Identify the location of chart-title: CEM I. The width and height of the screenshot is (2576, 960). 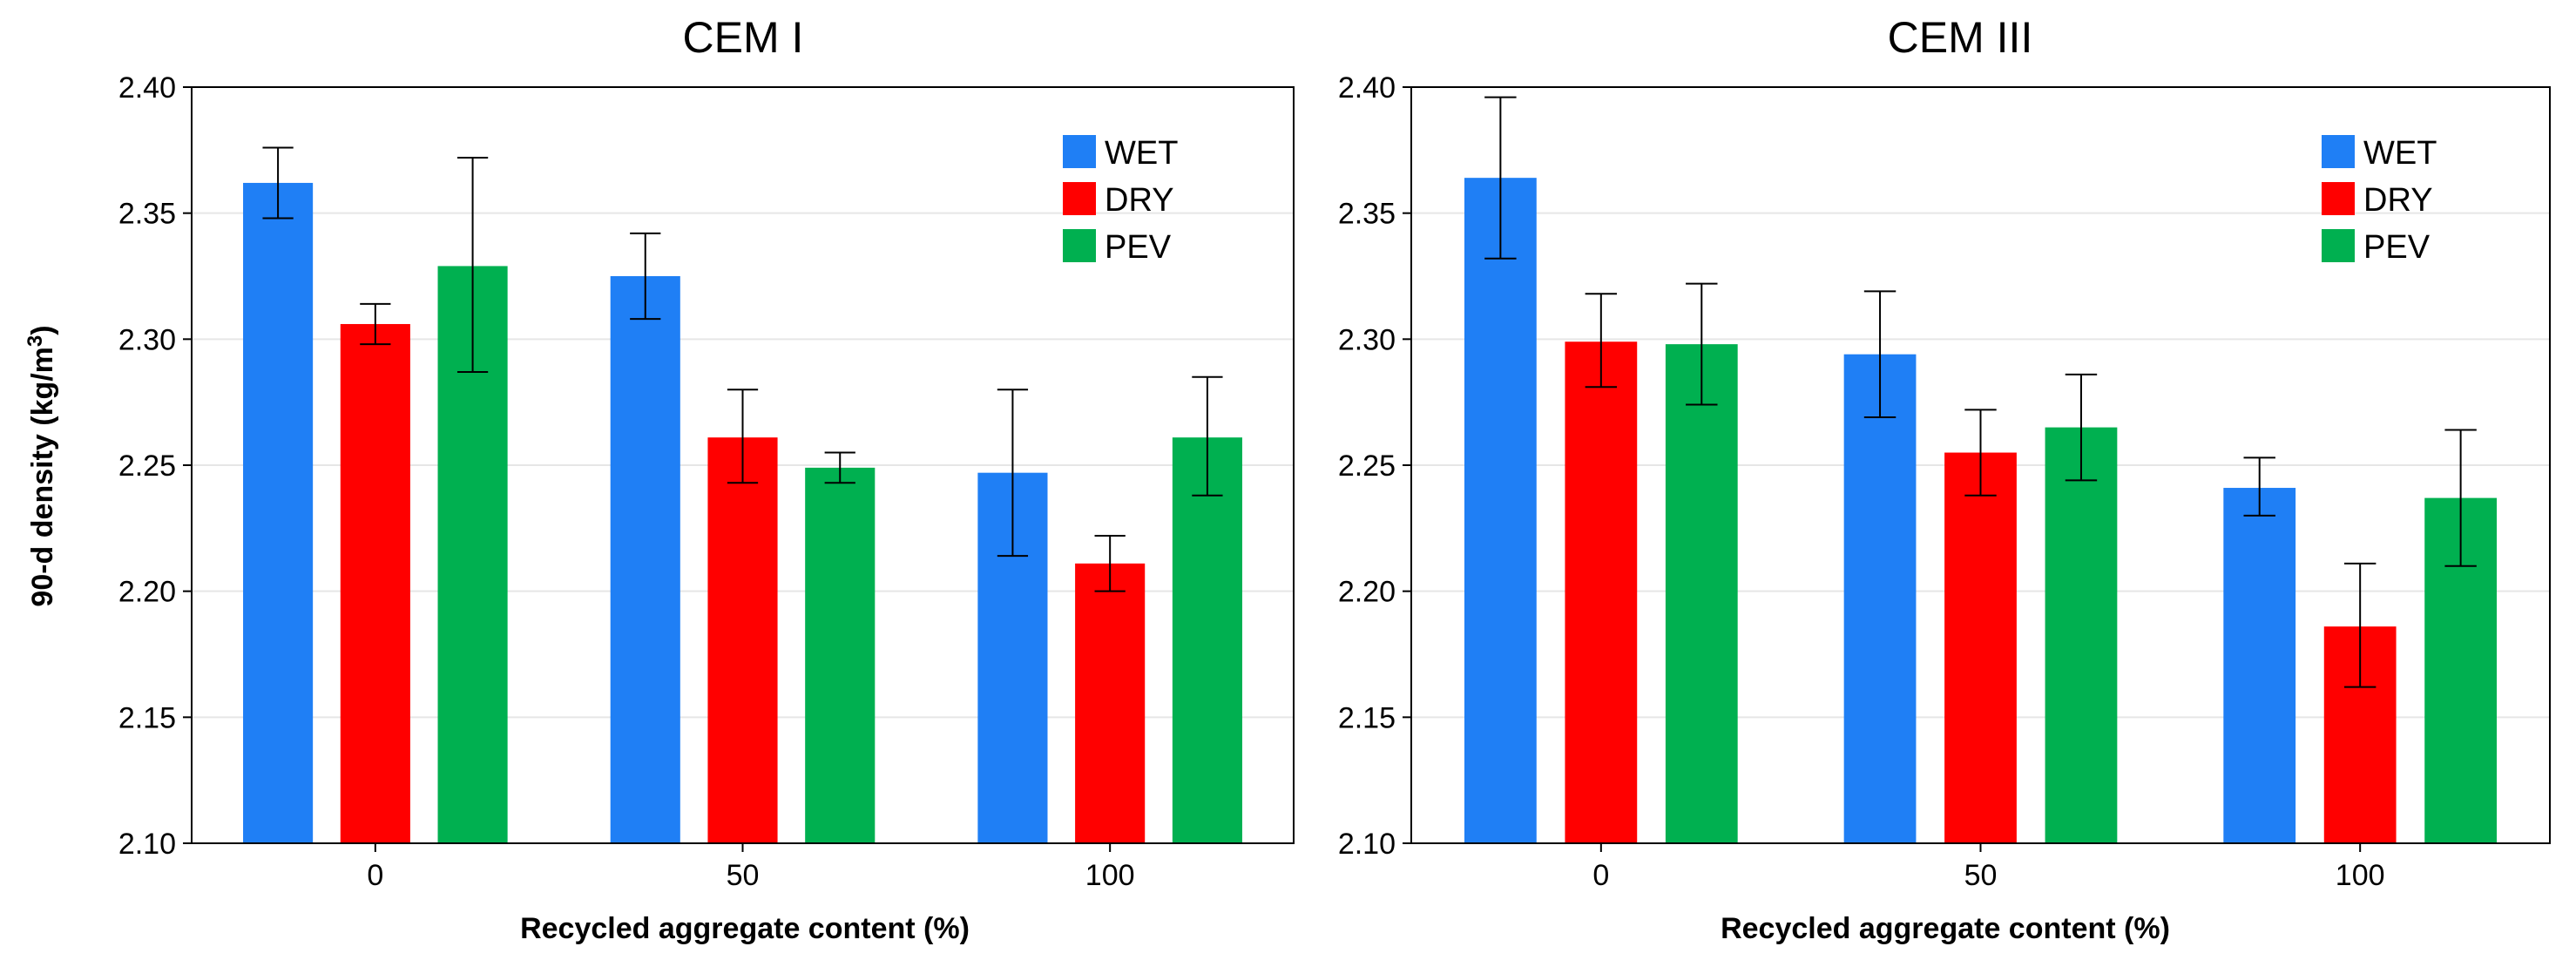
(743, 37).